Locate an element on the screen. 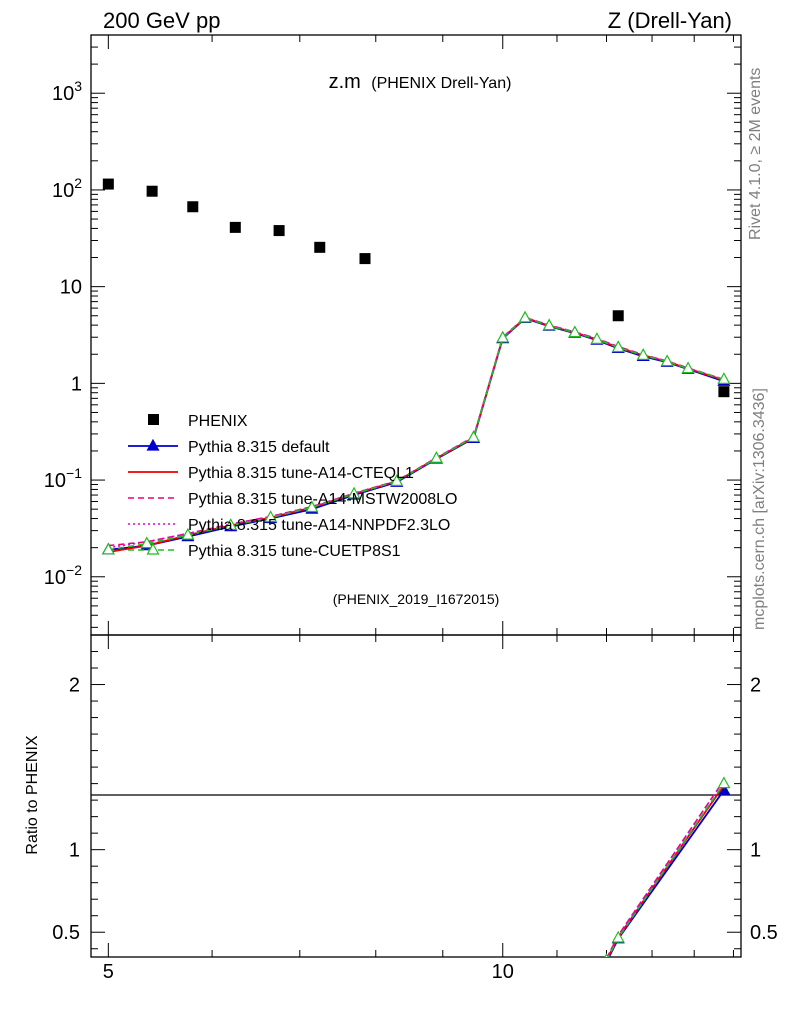 This screenshot has width=786, height=1024. header-left: 200 GeV pp is located at coordinates (161, 20).